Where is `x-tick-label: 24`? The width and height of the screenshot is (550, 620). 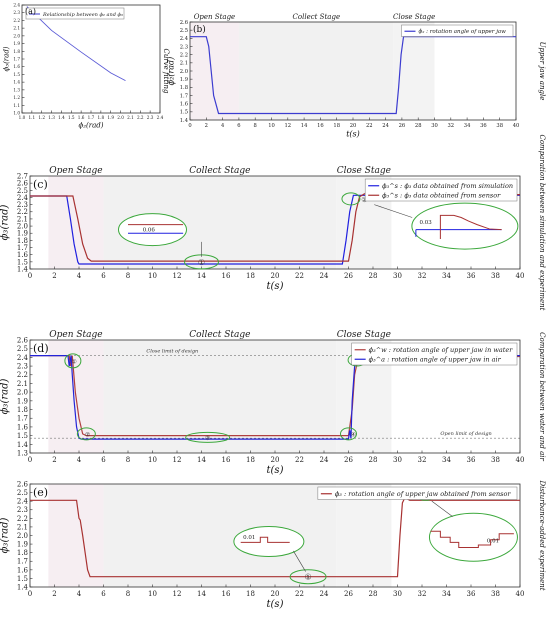 x-tick-label: 24 is located at coordinates (324, 460).